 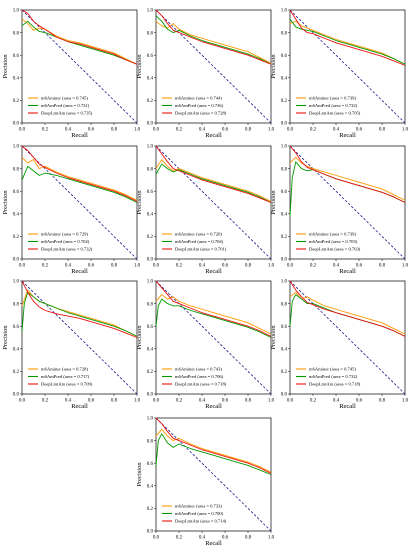 What do you see at coordinates (67, 113) in the screenshot?
I see `legend-entry: DeepLmtAm (area = 0.735)` at bounding box center [67, 113].